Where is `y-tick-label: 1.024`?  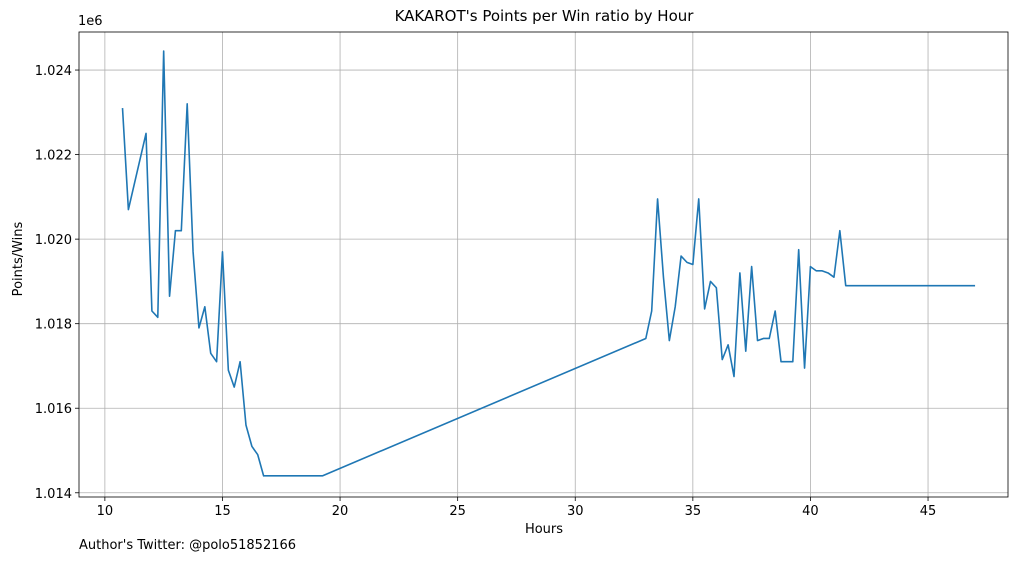
y-tick-label: 1.024 is located at coordinates (53, 71).